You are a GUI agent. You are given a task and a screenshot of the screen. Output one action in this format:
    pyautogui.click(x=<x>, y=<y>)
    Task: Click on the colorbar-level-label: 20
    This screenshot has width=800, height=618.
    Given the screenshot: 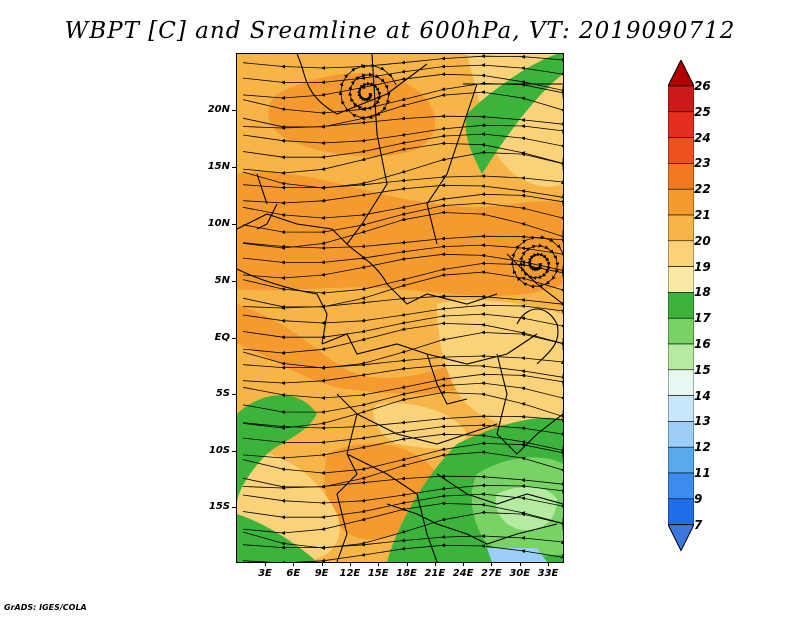 What is the action you would take?
    pyautogui.click(x=702, y=240)
    